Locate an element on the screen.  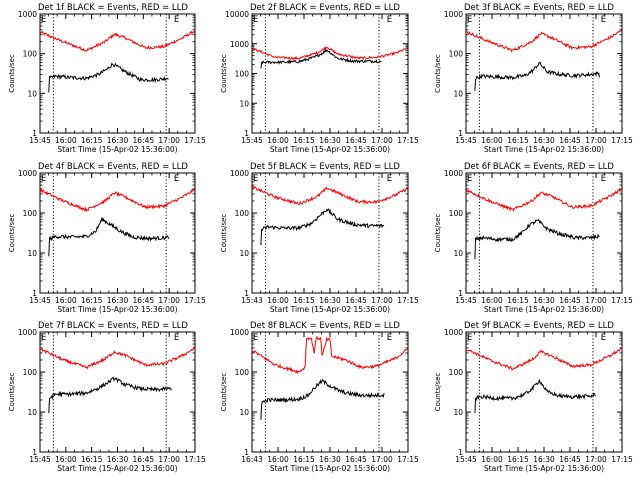
panel-title: Det 2f BLACK = Events, RED = LLD is located at coordinates (325, 8).